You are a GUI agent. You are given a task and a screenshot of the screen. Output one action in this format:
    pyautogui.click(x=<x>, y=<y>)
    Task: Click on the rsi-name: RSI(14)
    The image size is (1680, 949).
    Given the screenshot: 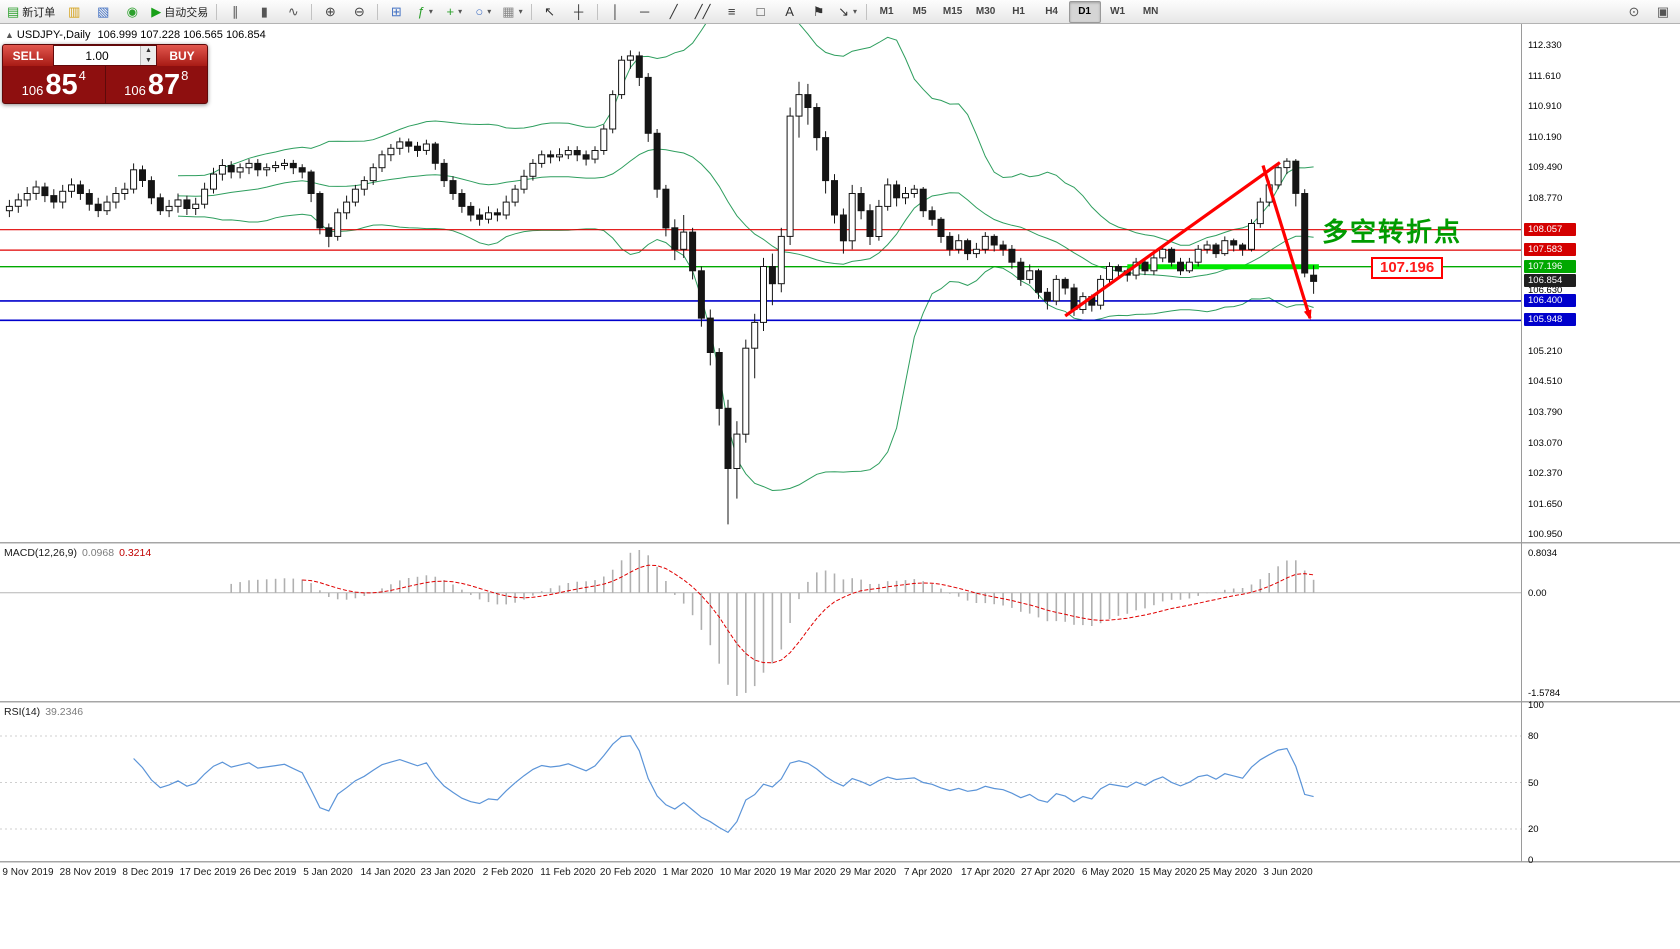 What is the action you would take?
    pyautogui.click(x=22, y=712)
    